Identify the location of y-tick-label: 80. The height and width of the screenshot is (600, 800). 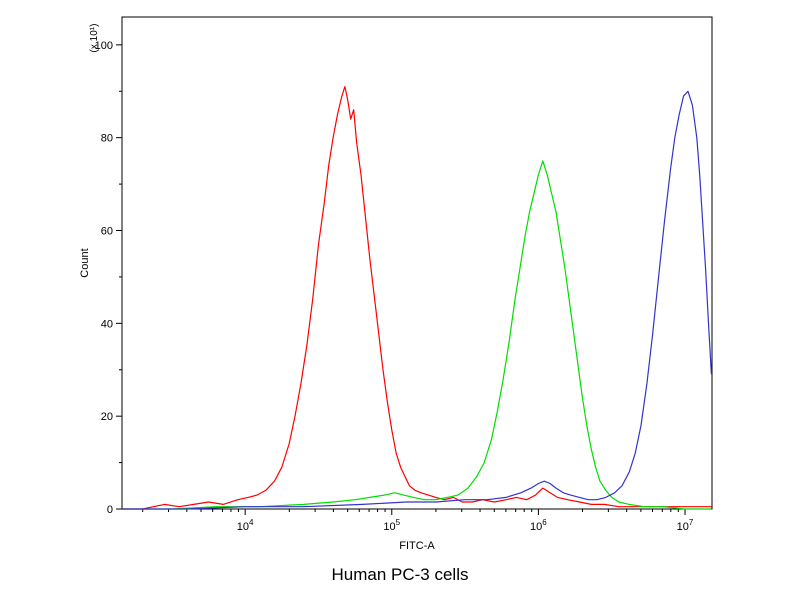
(107, 139).